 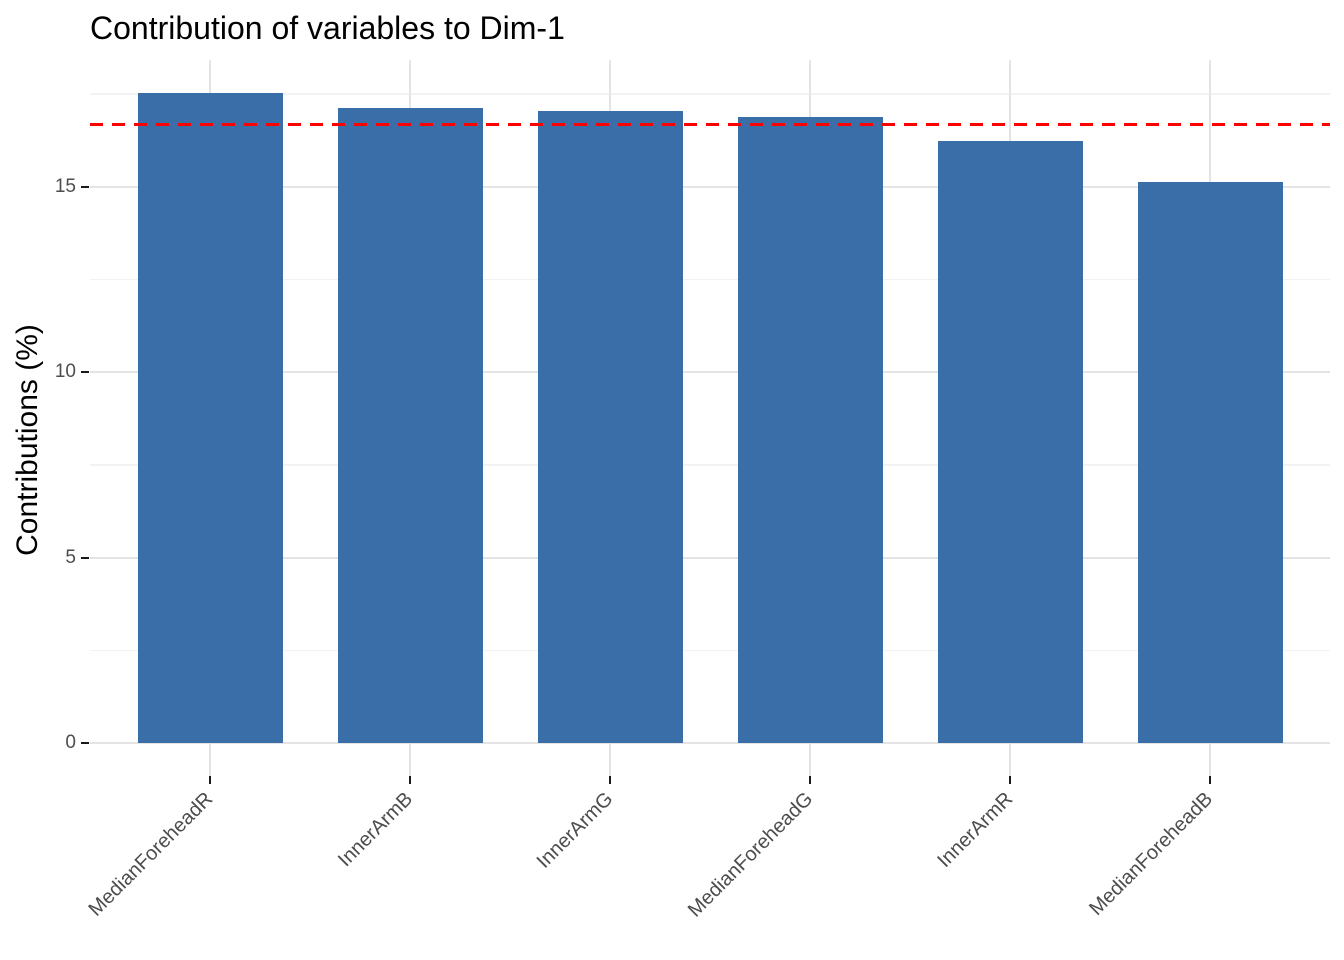 I want to click on y-tick-label: 5, so click(x=70, y=557).